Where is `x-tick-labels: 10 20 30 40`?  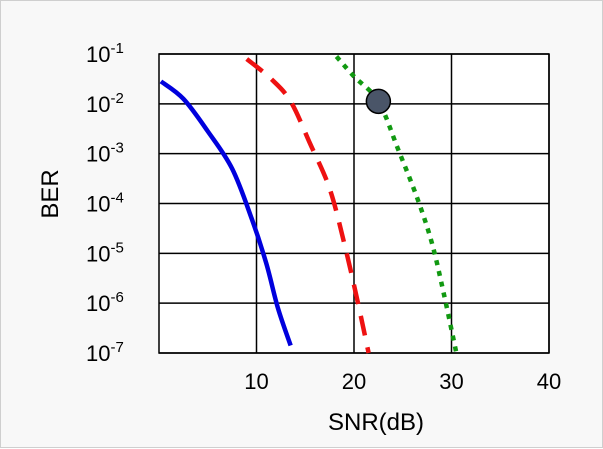
x-tick-labels: 10 20 30 40 is located at coordinates (402, 381).